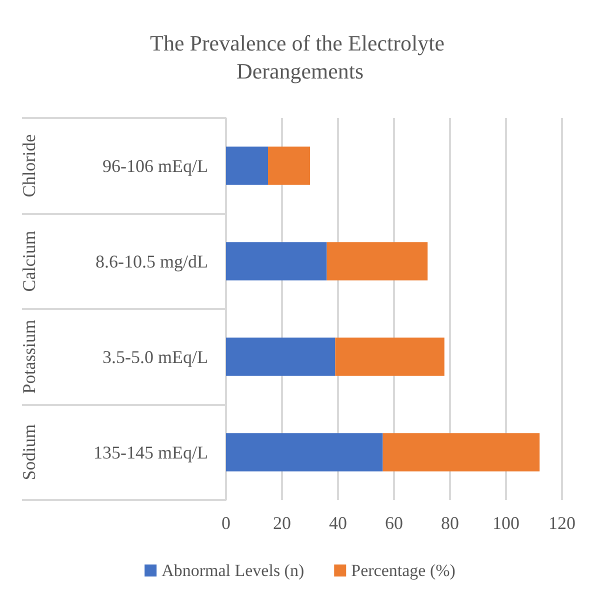 The height and width of the screenshot is (598, 600). I want to click on x-tick-label: 100, so click(506, 523).